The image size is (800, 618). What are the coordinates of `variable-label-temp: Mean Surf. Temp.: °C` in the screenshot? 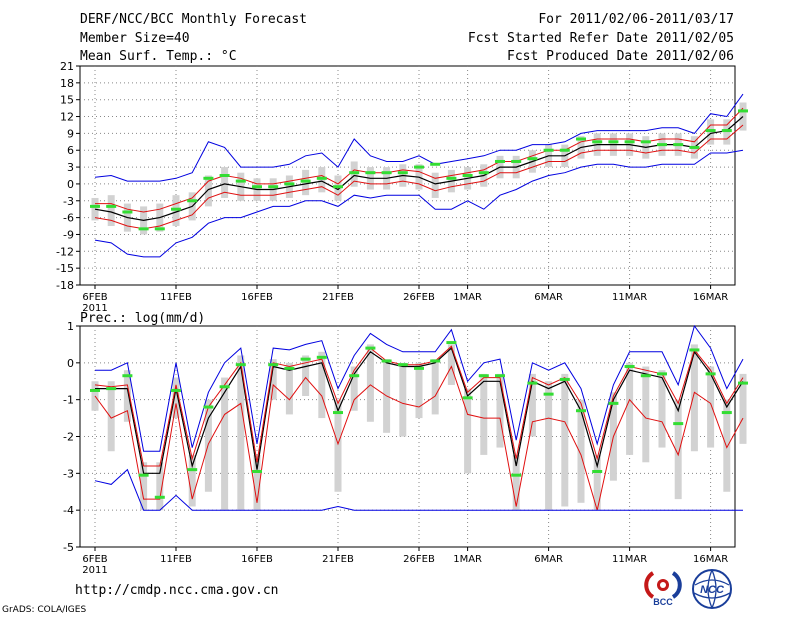 It's located at (158, 56).